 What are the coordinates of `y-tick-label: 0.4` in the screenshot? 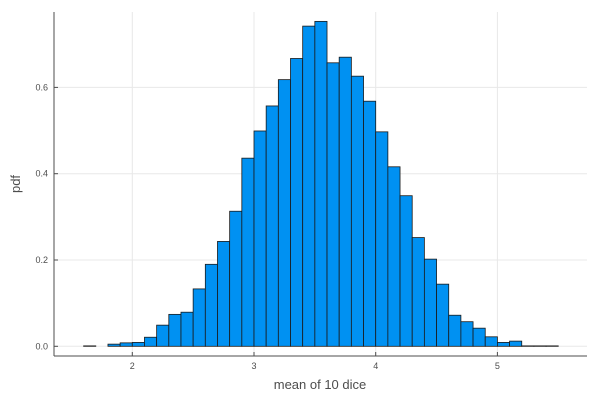 It's located at (41, 174).